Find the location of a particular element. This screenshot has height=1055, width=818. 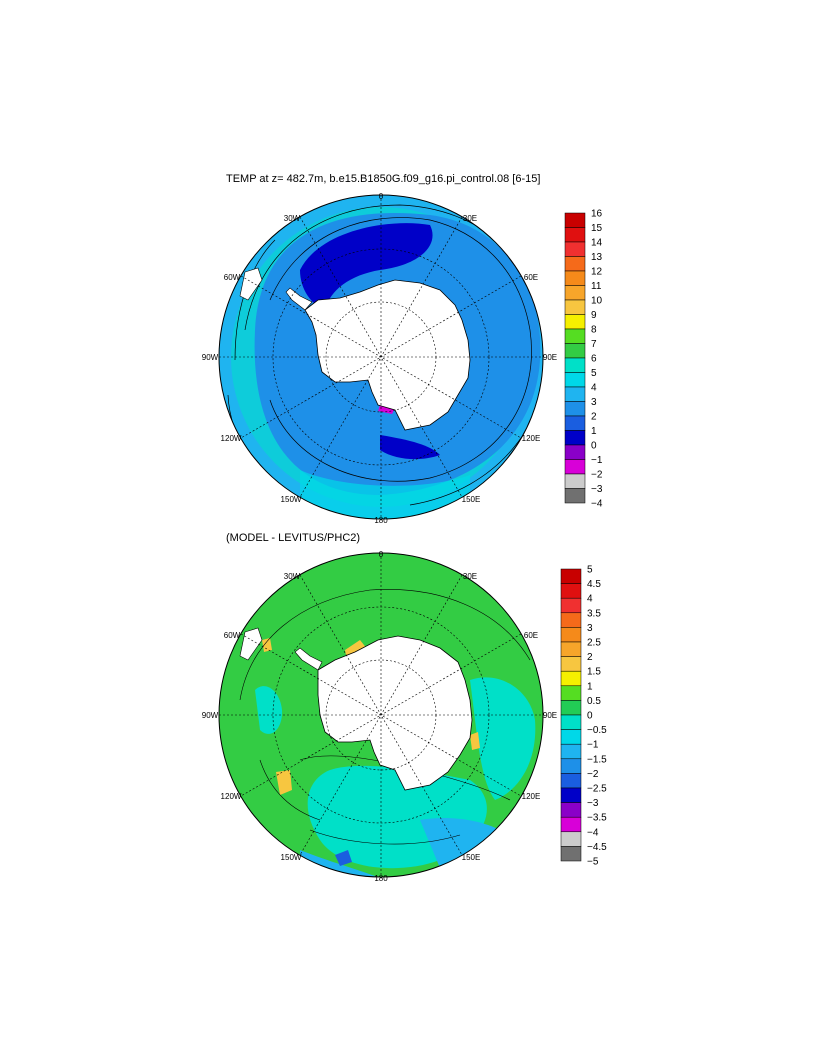

colorbar2-tick-label: 2.5 is located at coordinates (594, 643).